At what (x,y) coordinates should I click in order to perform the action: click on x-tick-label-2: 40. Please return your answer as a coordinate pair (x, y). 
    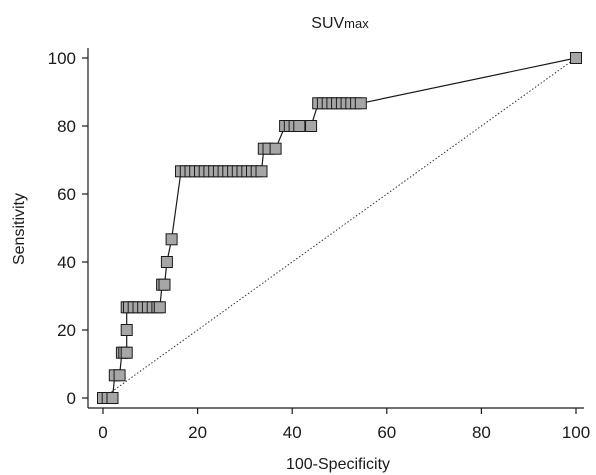
    Looking at the image, I should click on (292, 432).